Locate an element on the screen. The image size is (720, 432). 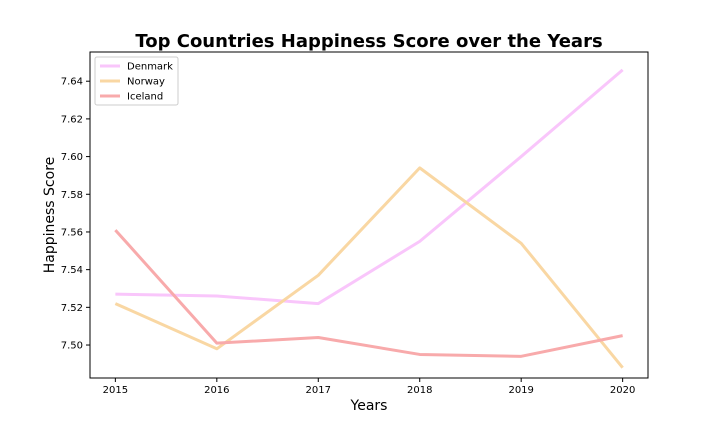
y-tick-label: 7.56 is located at coordinates (72, 232).